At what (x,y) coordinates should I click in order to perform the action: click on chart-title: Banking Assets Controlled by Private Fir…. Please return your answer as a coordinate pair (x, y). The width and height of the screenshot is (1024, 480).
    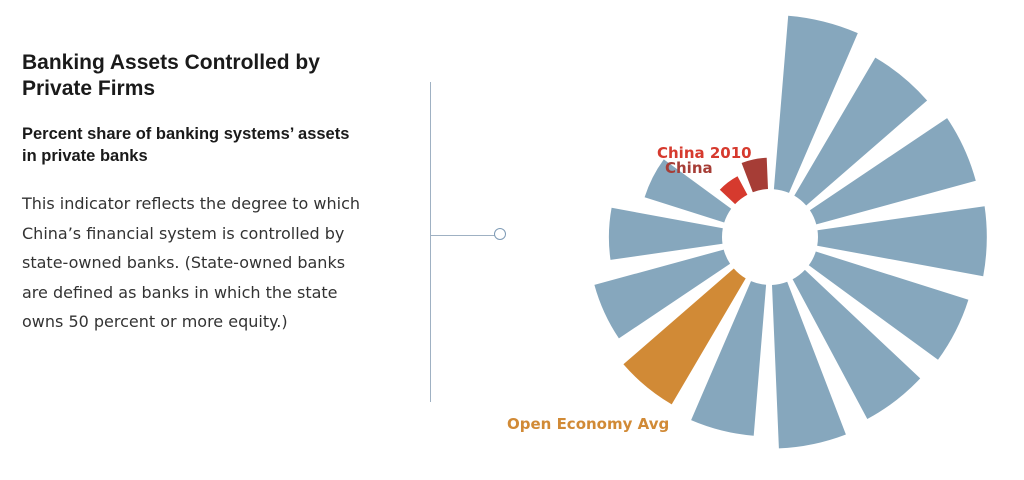
    Looking at the image, I should click on (212, 76).